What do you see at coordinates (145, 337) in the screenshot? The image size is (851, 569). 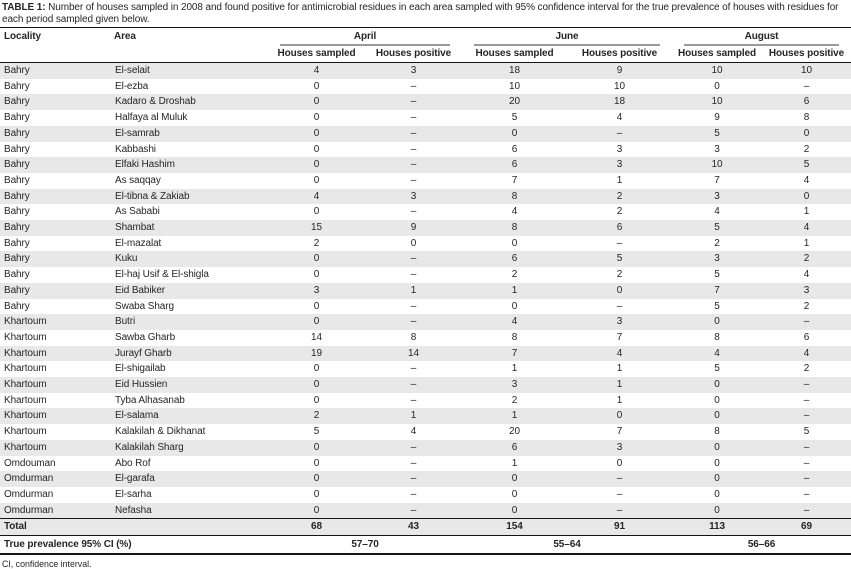 I see `cell-area: Sawba Gharb` at bounding box center [145, 337].